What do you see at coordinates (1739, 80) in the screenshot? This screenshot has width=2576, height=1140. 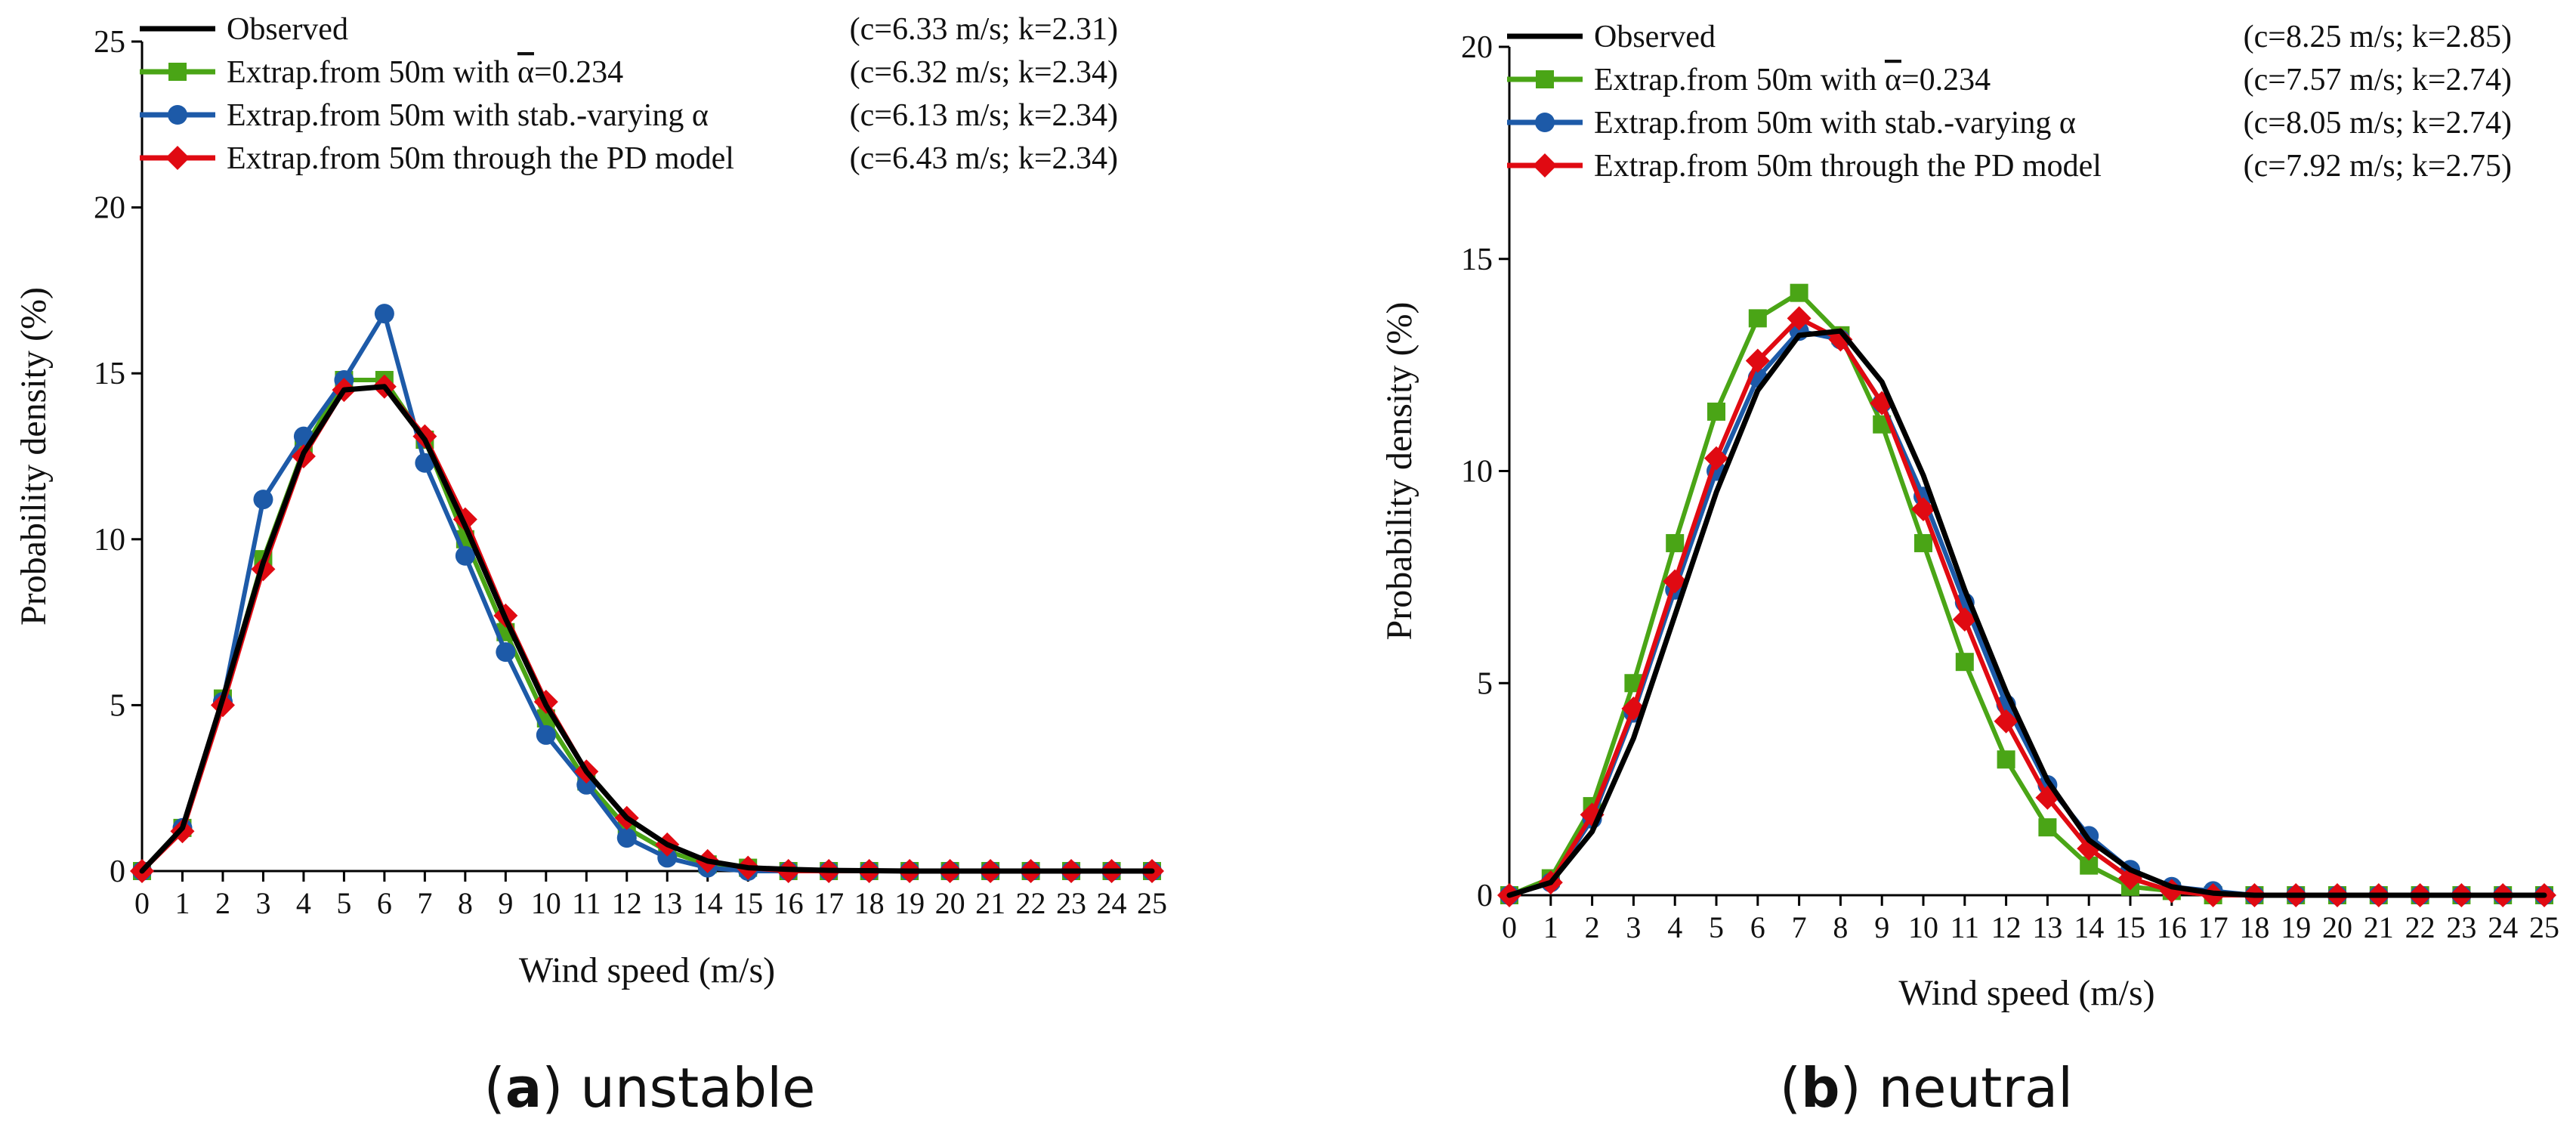 I see `legend-label-prefix: Extrap.from 50m with` at bounding box center [1739, 80].